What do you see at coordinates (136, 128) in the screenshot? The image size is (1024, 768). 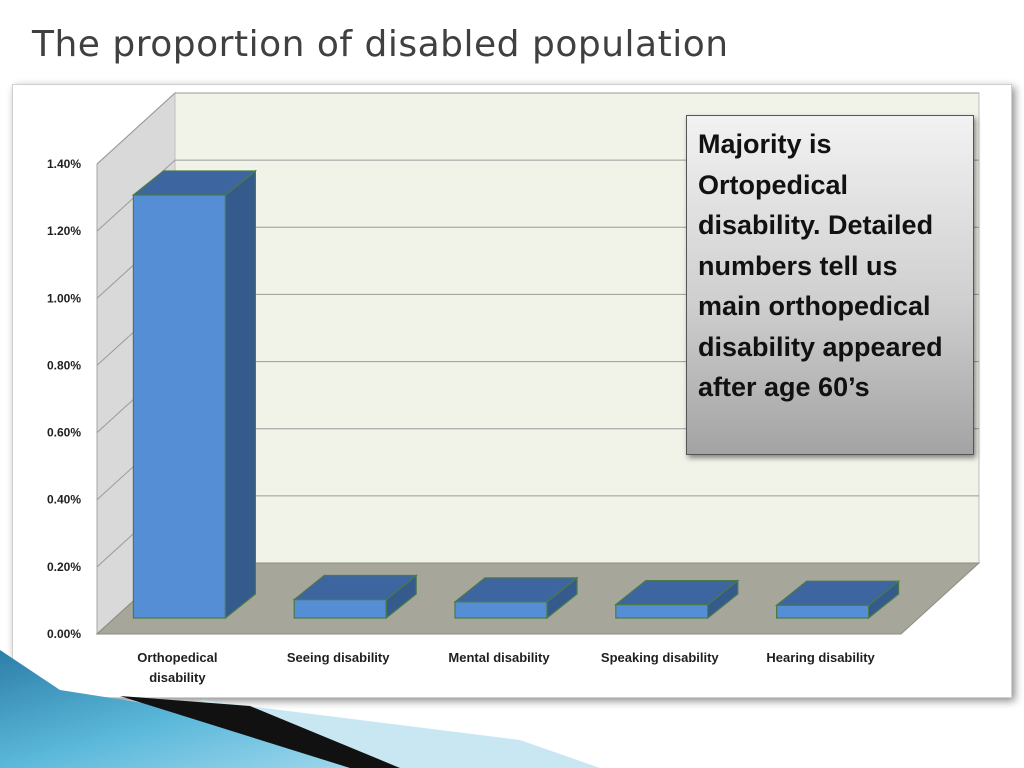 I see `gridline-side` at bounding box center [136, 128].